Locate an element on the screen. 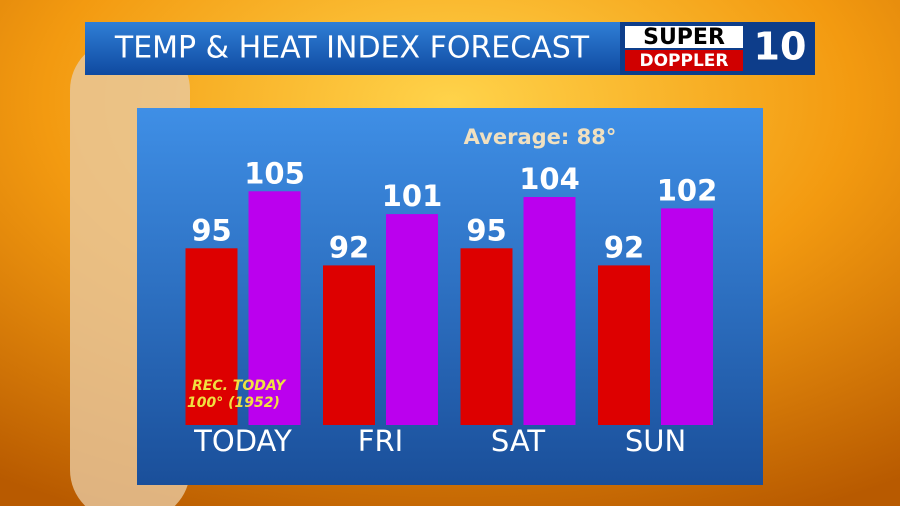 The height and width of the screenshot is (506, 900). logo-bottom: DOPPLER is located at coordinates (683, 61).